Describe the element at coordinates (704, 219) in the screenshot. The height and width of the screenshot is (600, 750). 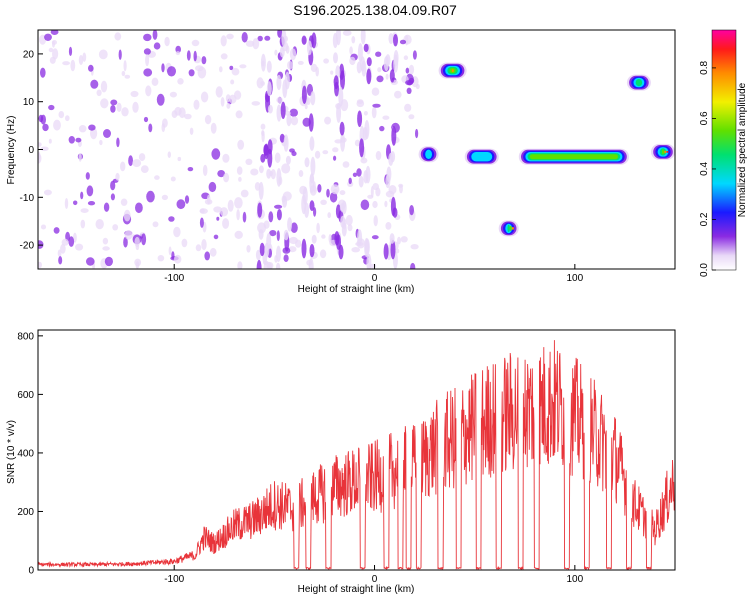
I see `colorbar-tick-label: 0.2` at that location.